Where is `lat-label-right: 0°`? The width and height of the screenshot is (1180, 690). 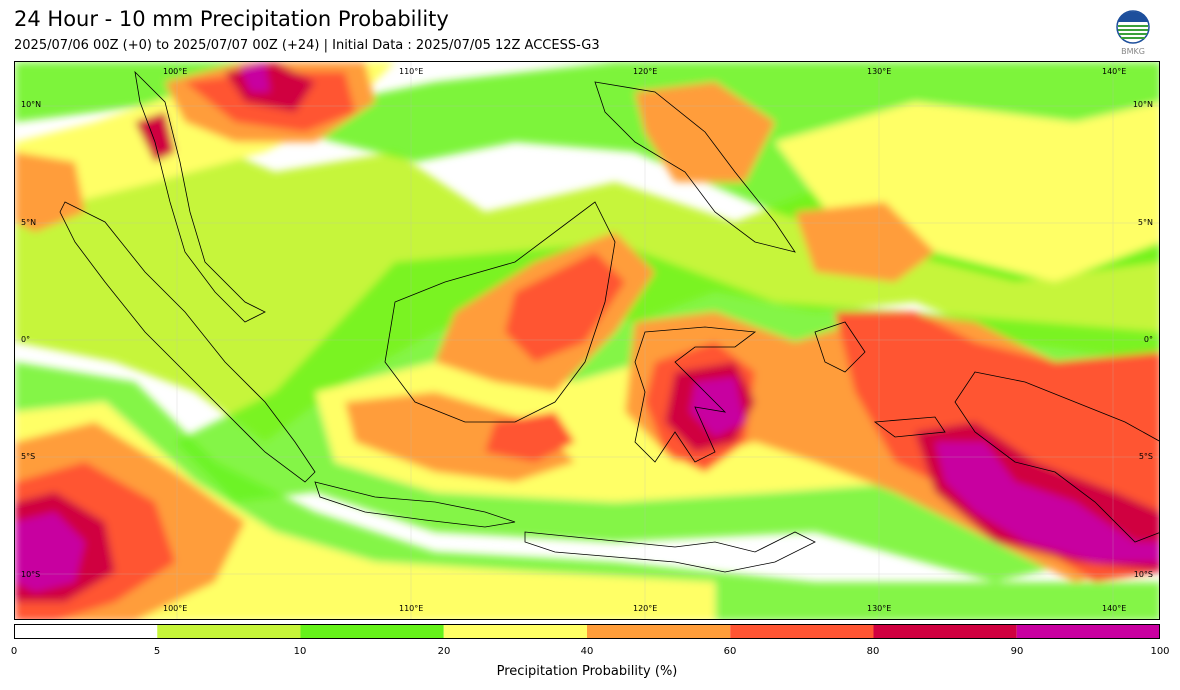 lat-label-right: 0° is located at coordinates (1148, 339).